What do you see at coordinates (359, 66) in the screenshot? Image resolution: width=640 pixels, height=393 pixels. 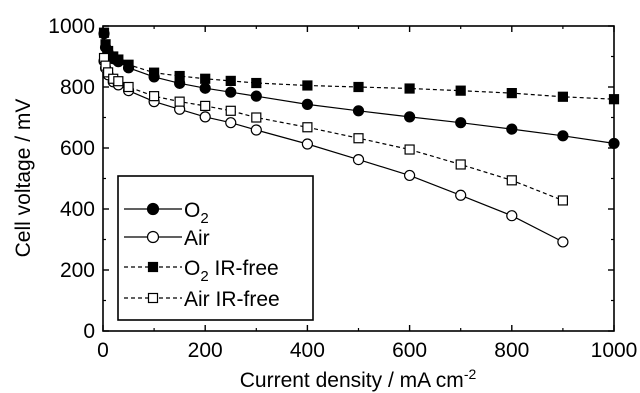 I see `series-line-o2-ir-free` at bounding box center [359, 66].